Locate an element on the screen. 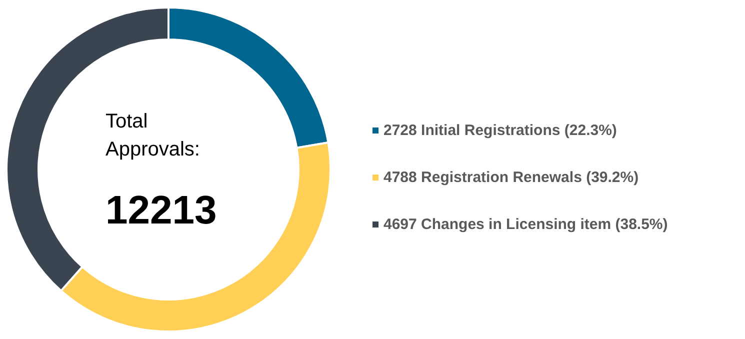 The image size is (745, 339). text: 12213 is located at coordinates (161, 210).